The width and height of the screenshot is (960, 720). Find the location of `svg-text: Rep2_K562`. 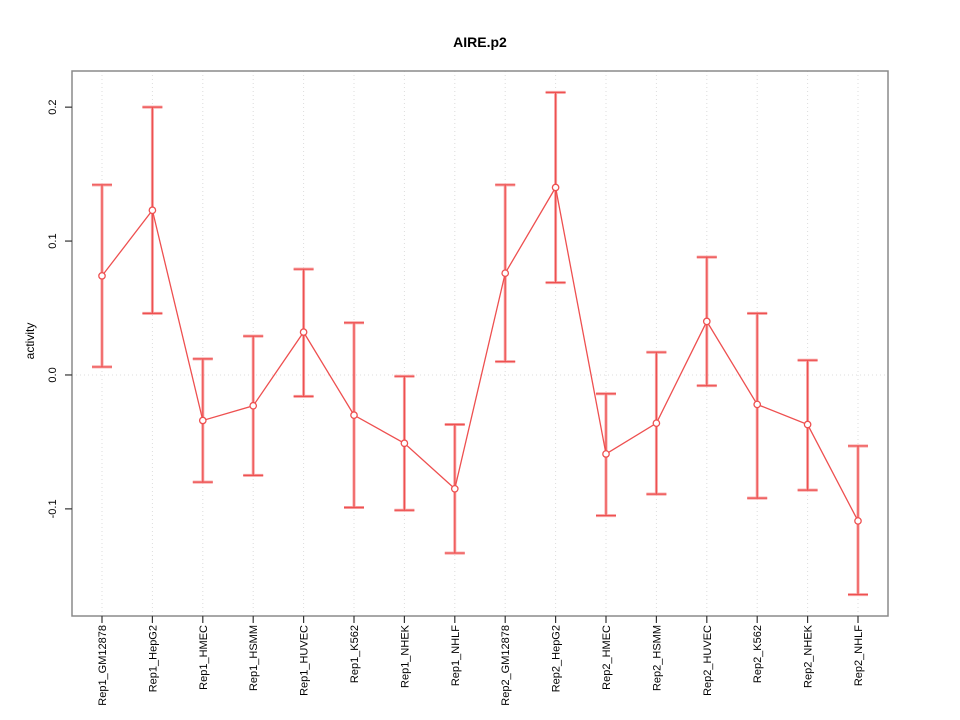

svg-text: Rep2_K562 is located at coordinates (758, 654).